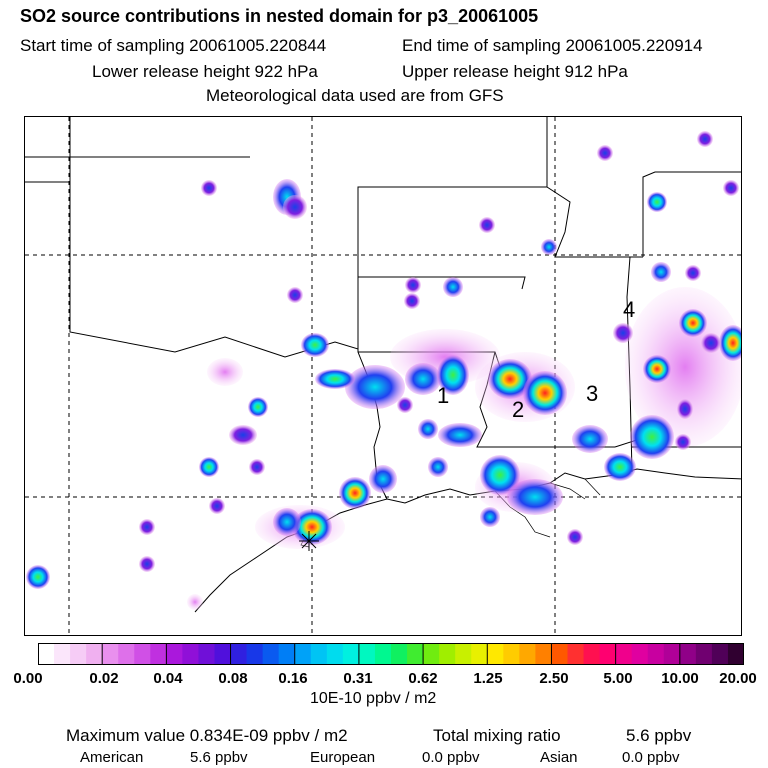  Describe the element at coordinates (515, 71) in the screenshot. I see `upper-release-height: Upper release height 912 hPa` at that location.